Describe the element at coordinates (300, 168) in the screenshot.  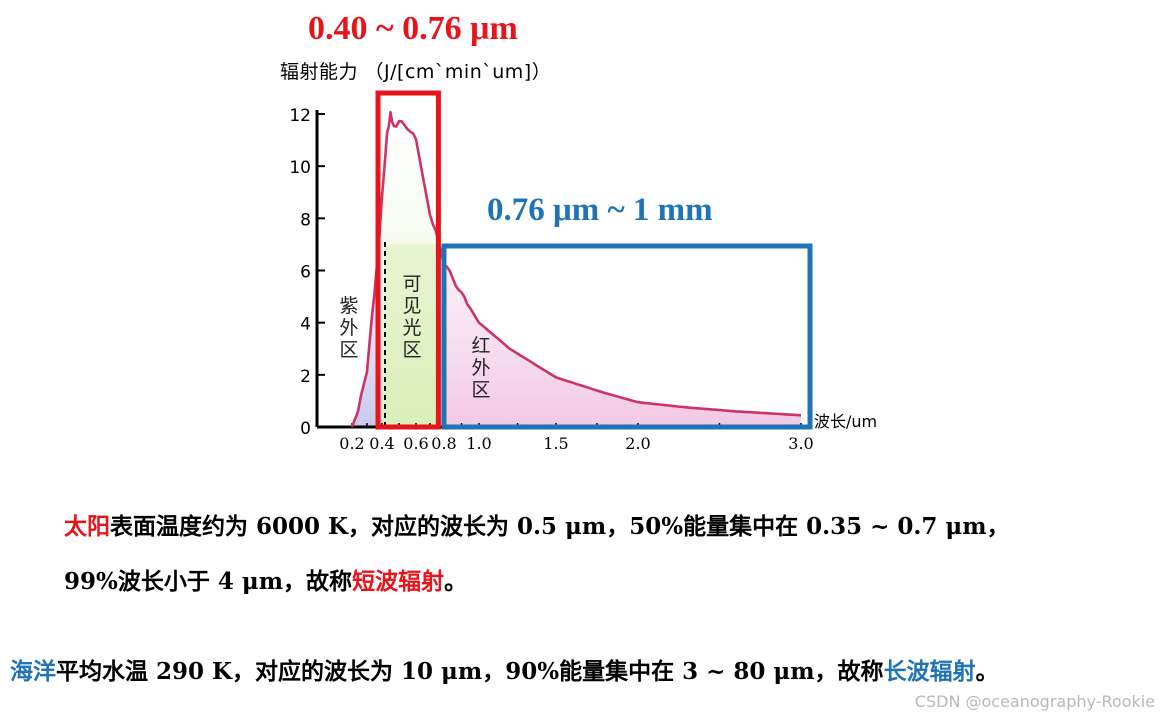
I see `y-tick-label: 10` at that location.